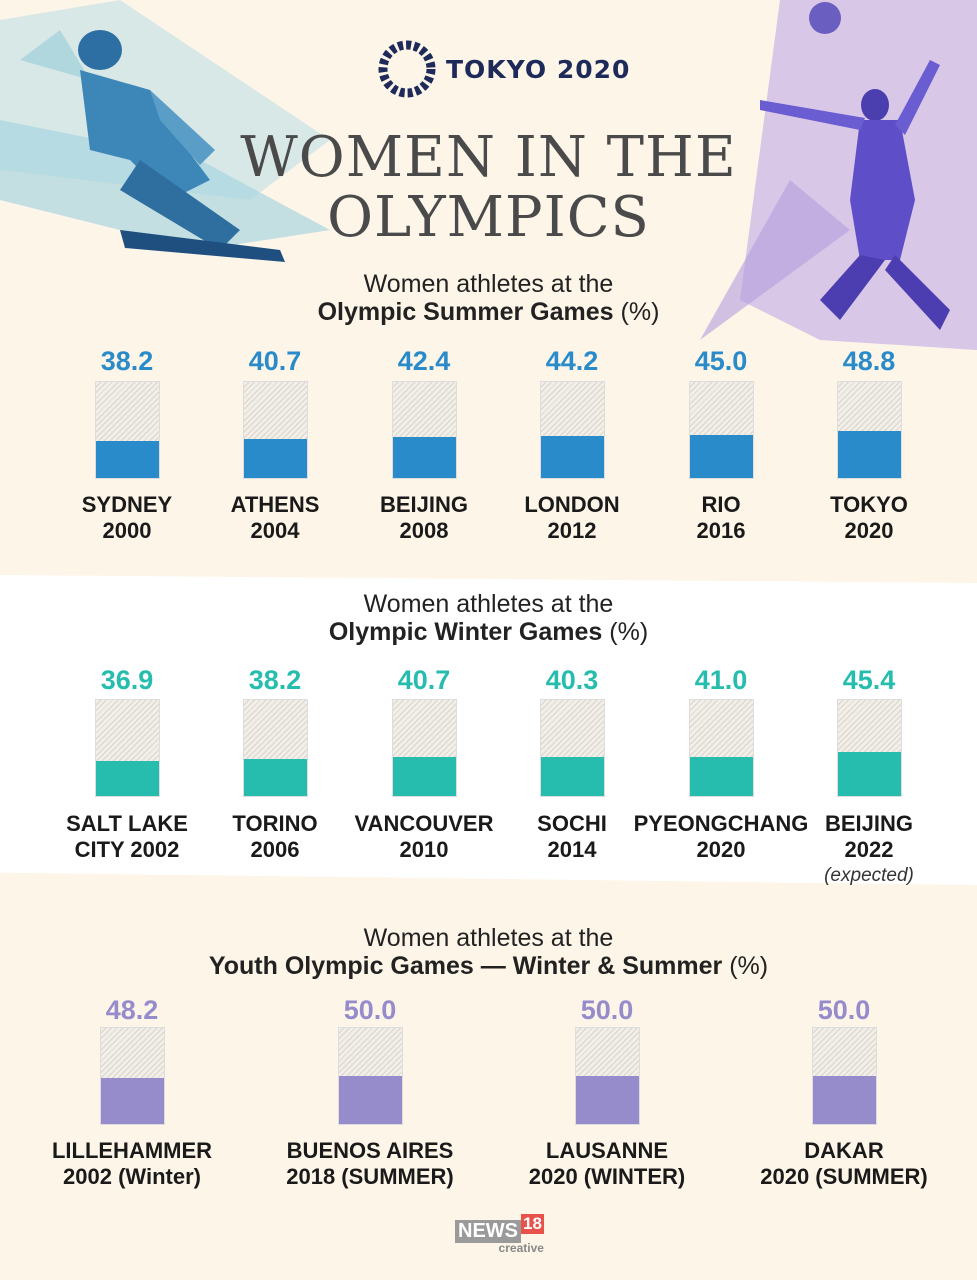  I want to click on category-label: BEIJING 2022, so click(869, 837).